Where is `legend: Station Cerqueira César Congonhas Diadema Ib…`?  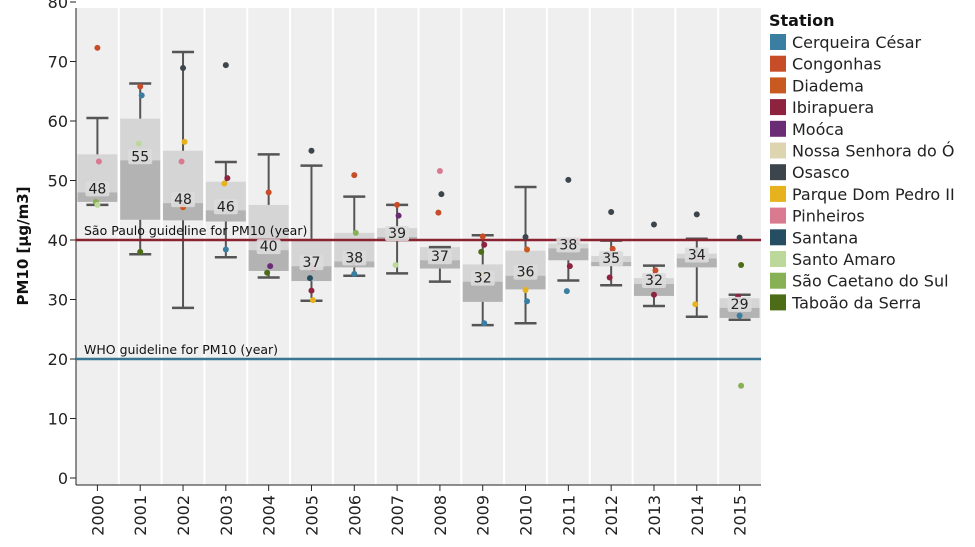 legend: Station Cerqueira César Congonhas Diadema Ib… is located at coordinates (862, 161).